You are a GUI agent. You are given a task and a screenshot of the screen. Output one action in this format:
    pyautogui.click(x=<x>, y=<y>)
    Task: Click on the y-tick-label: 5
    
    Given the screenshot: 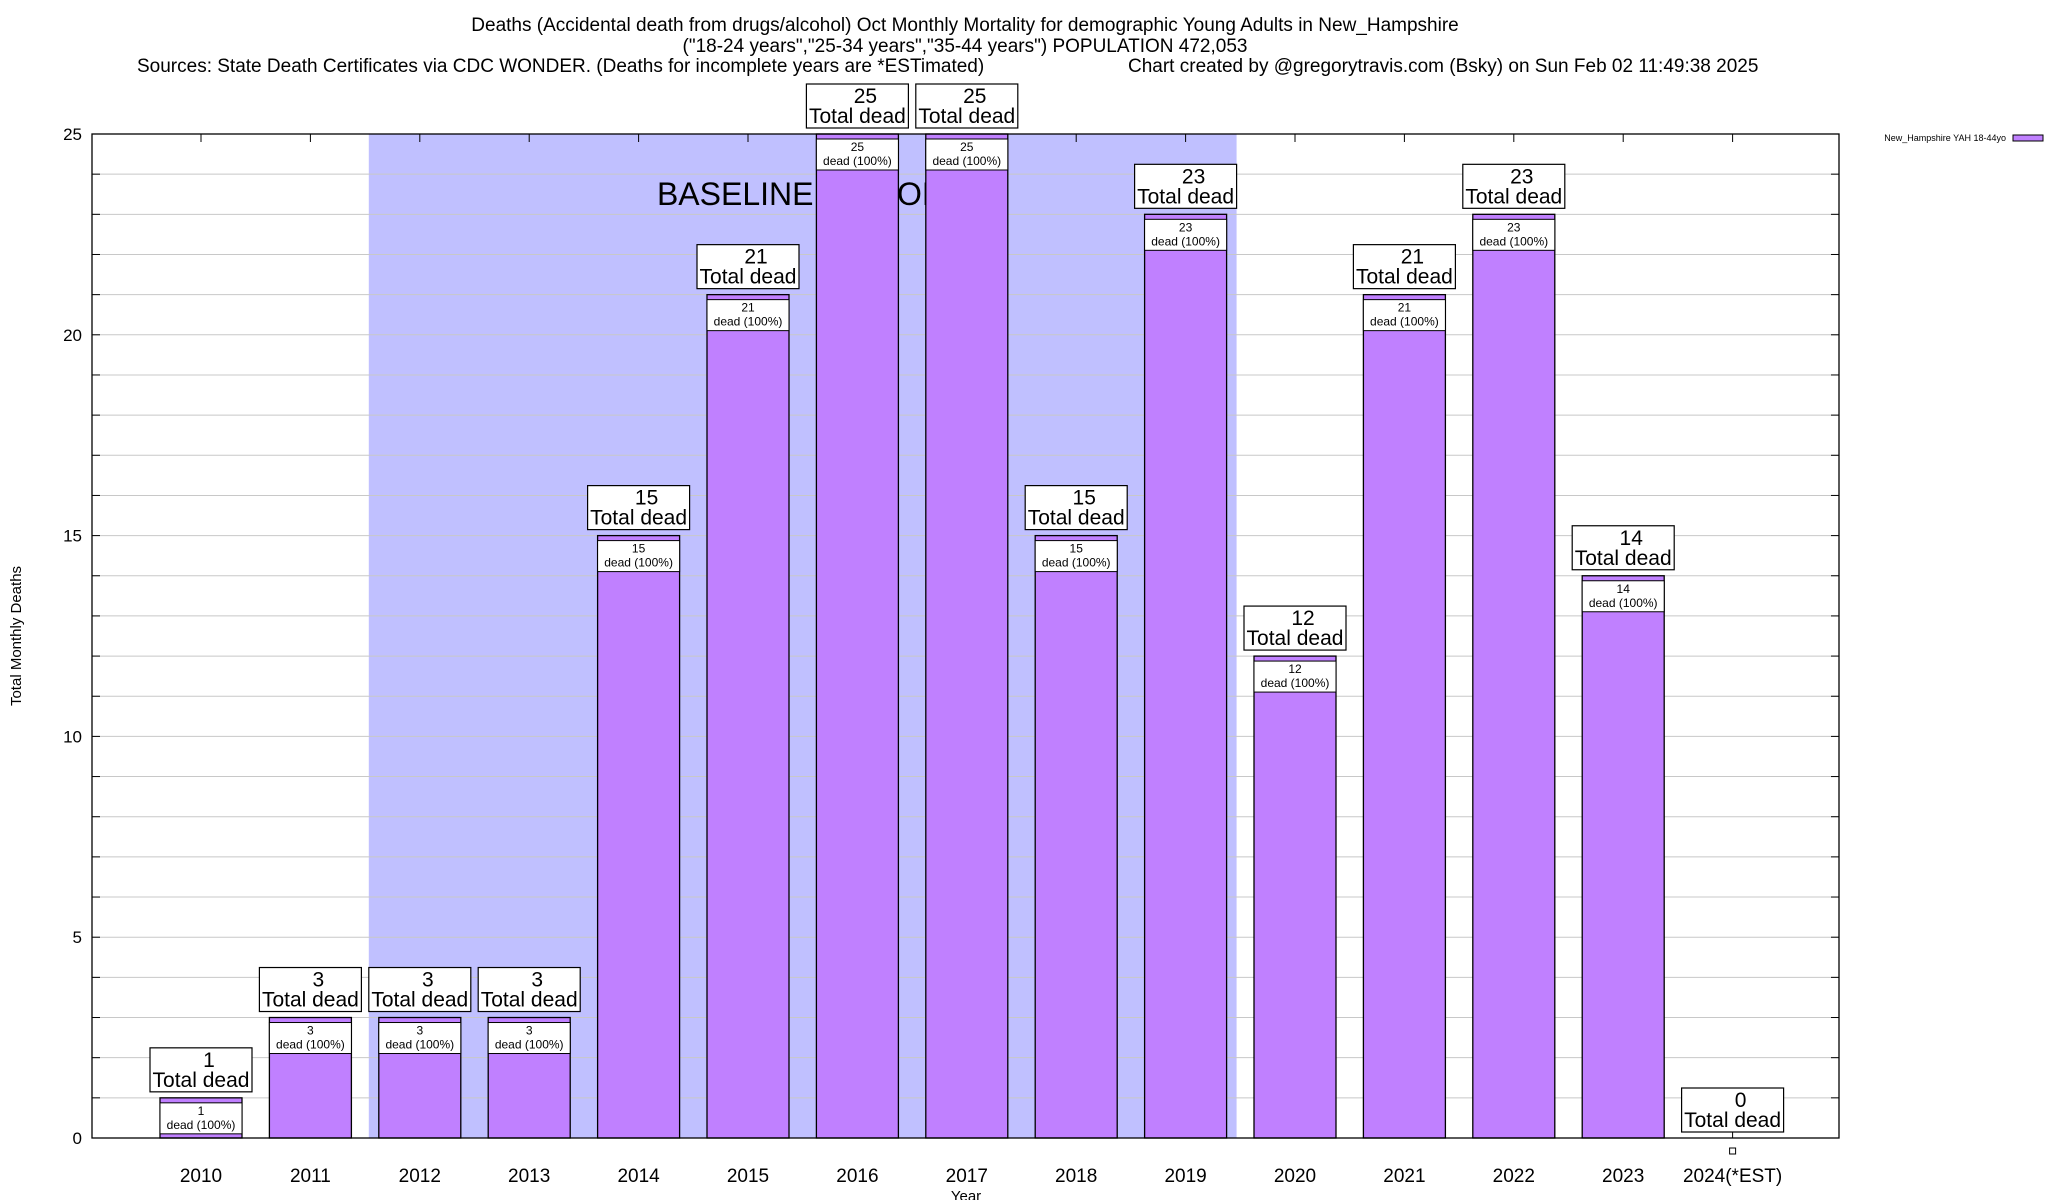 What is the action you would take?
    pyautogui.click(x=77, y=937)
    